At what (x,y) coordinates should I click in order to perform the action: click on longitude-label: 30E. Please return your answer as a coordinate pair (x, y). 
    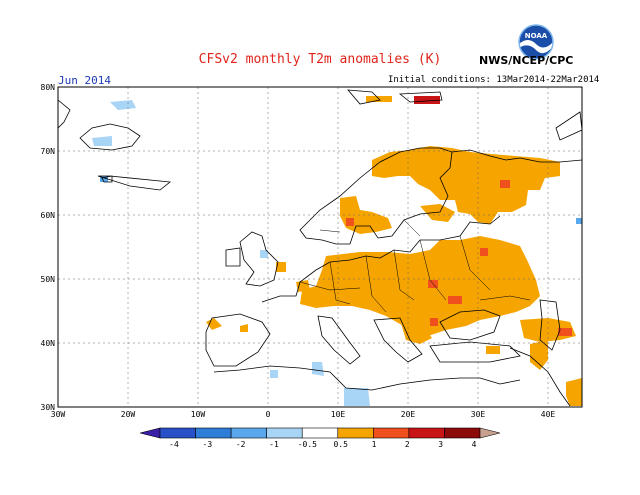
    Looking at the image, I should click on (478, 414).